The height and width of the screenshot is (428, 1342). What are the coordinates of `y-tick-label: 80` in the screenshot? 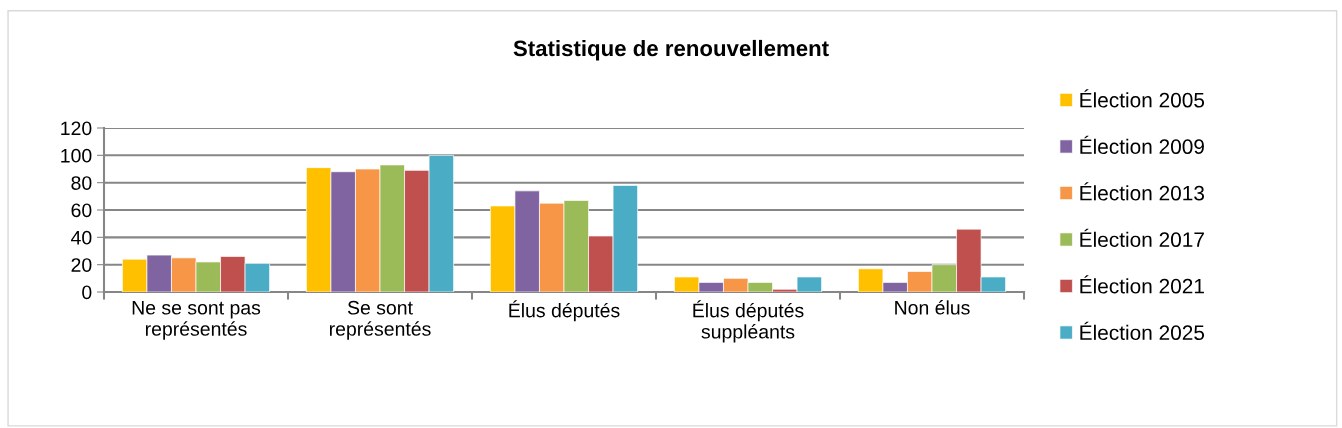 It's located at (81, 183).